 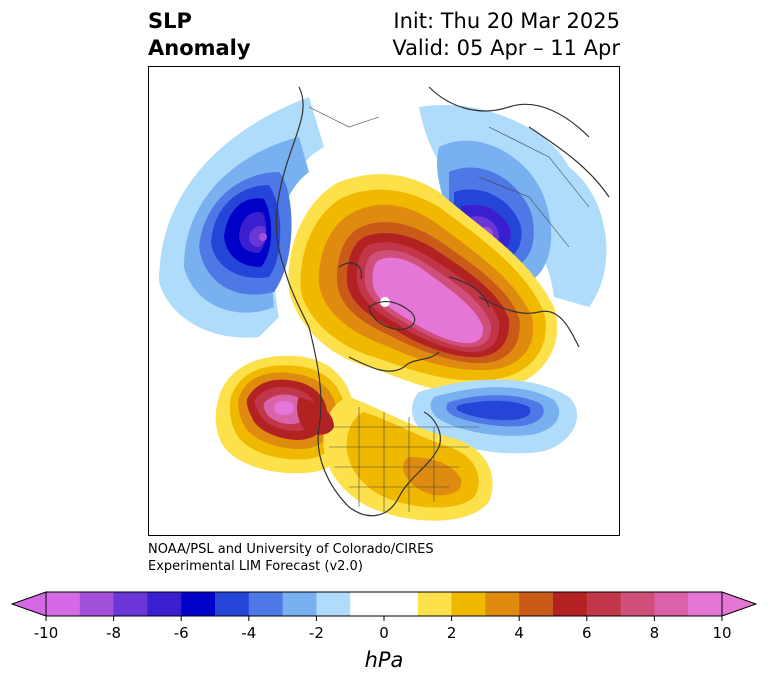 I want to click on valid-period: Valid: 05 Apr – 11 Apr, so click(x=506, y=48).